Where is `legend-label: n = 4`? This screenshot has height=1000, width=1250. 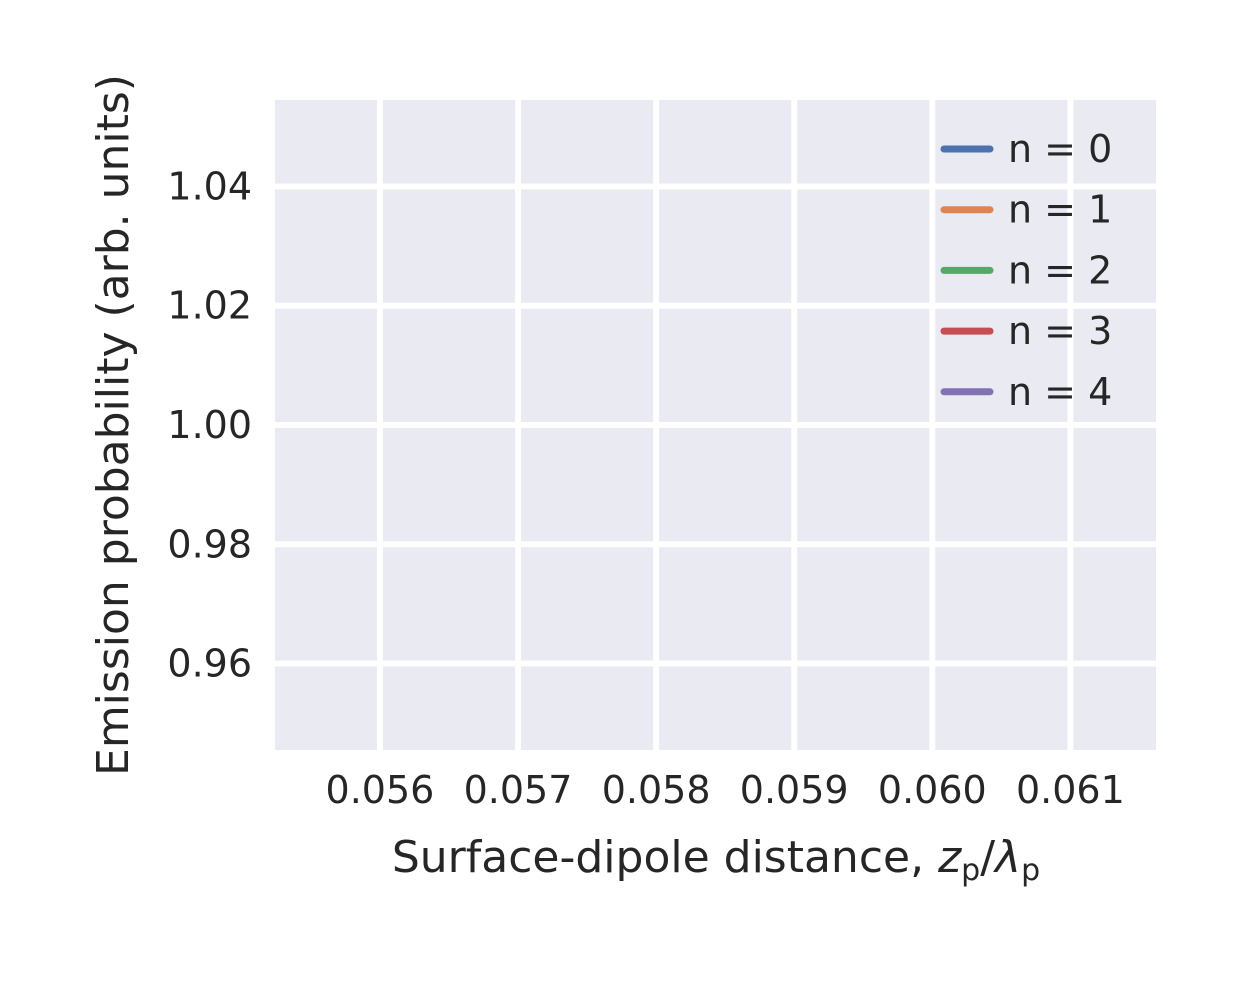
legend-label: n = 4 is located at coordinates (1060, 392).